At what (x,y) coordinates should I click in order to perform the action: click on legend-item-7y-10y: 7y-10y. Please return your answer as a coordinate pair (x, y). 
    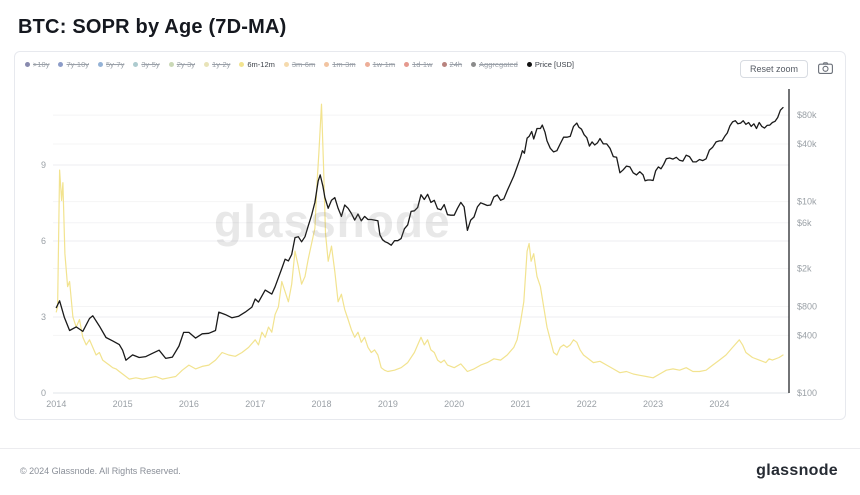
    Looking at the image, I should click on (73, 64).